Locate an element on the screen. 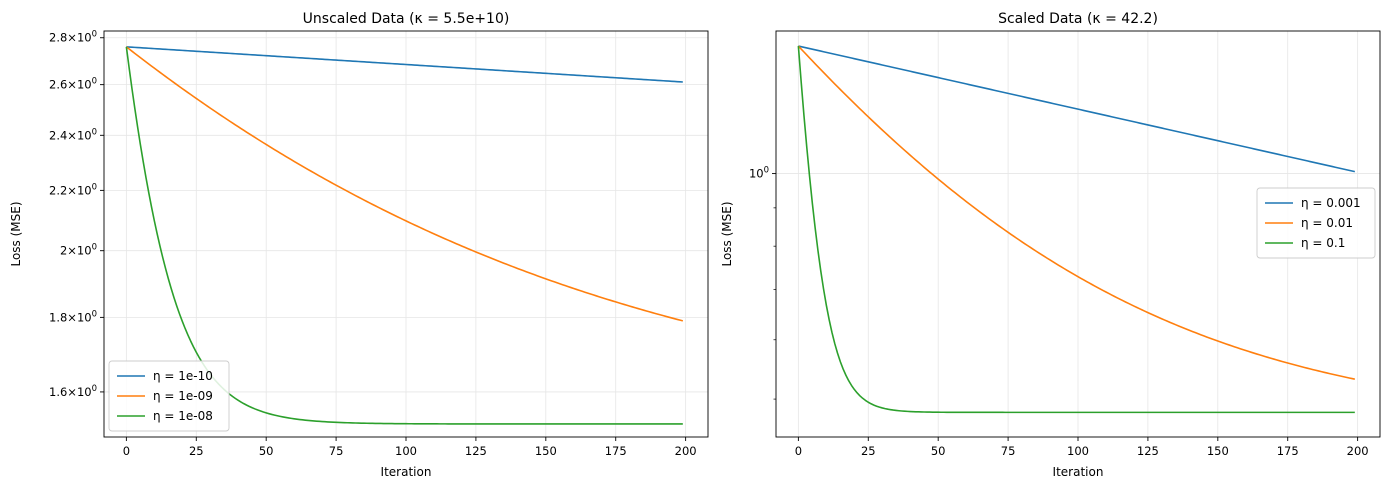 The width and height of the screenshot is (1389, 490). legend-label-1: η = 1e-10 is located at coordinates (183, 376).